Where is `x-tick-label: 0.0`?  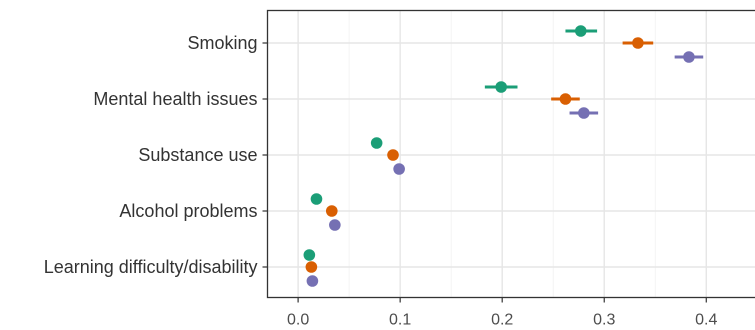
x-tick-label: 0.0 is located at coordinates (298, 320).